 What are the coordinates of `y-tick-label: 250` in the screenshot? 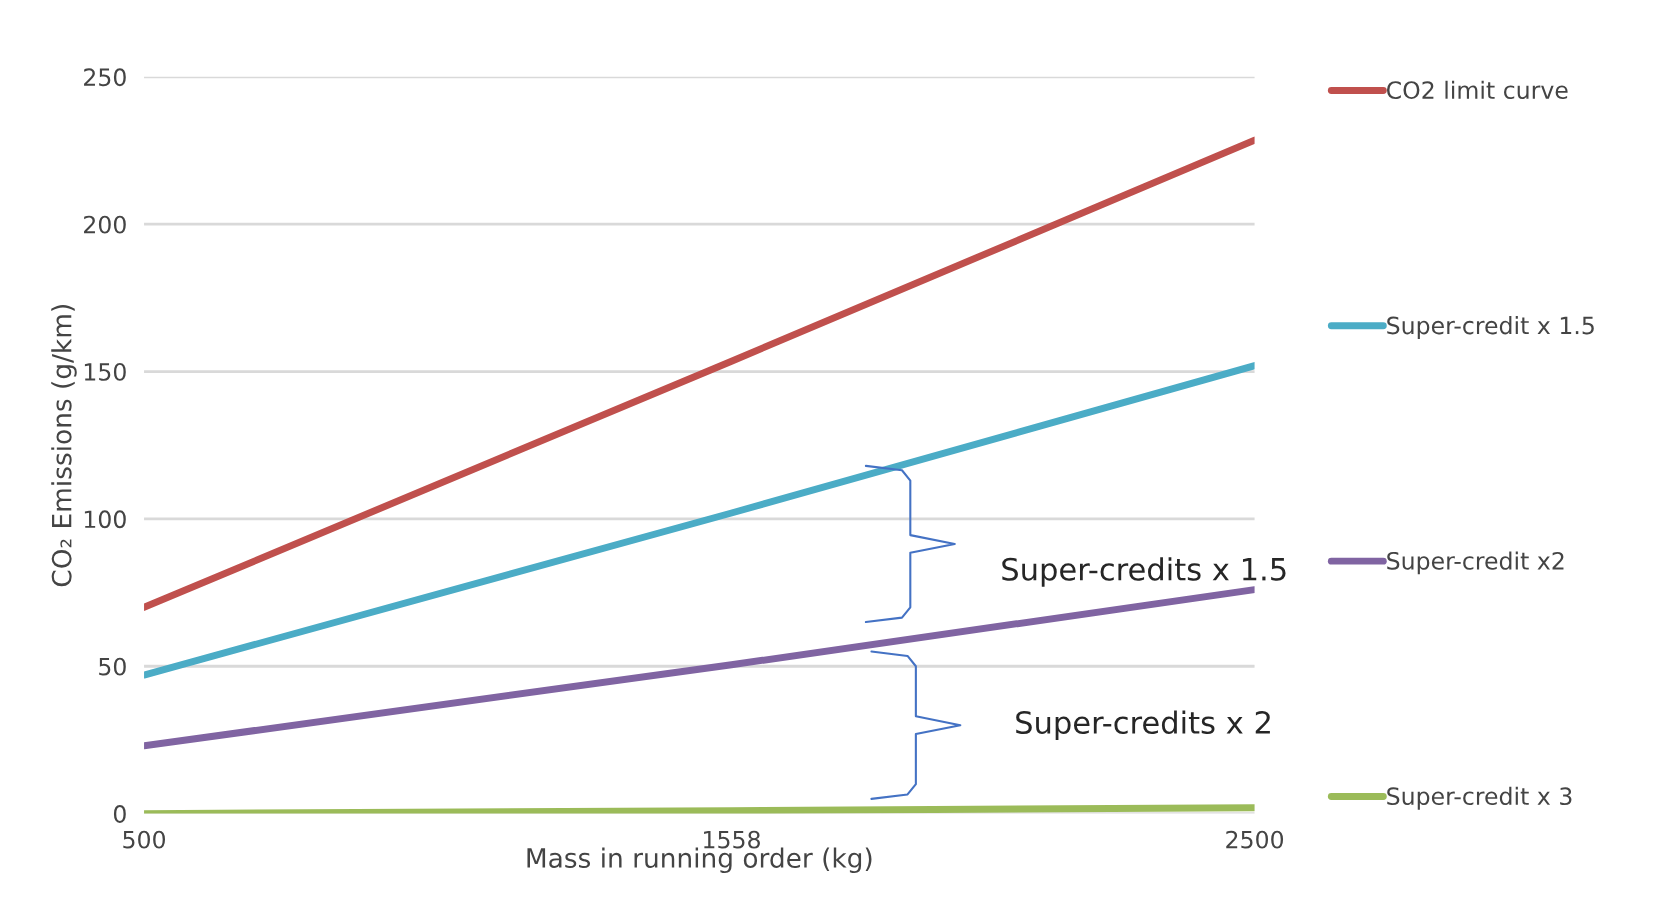 It's located at (105, 77).